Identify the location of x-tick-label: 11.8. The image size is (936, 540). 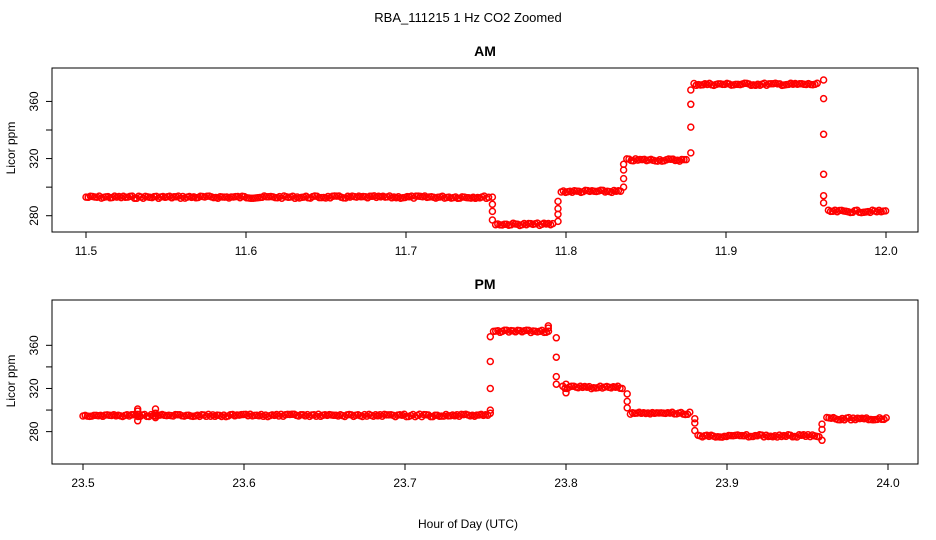
(566, 251).